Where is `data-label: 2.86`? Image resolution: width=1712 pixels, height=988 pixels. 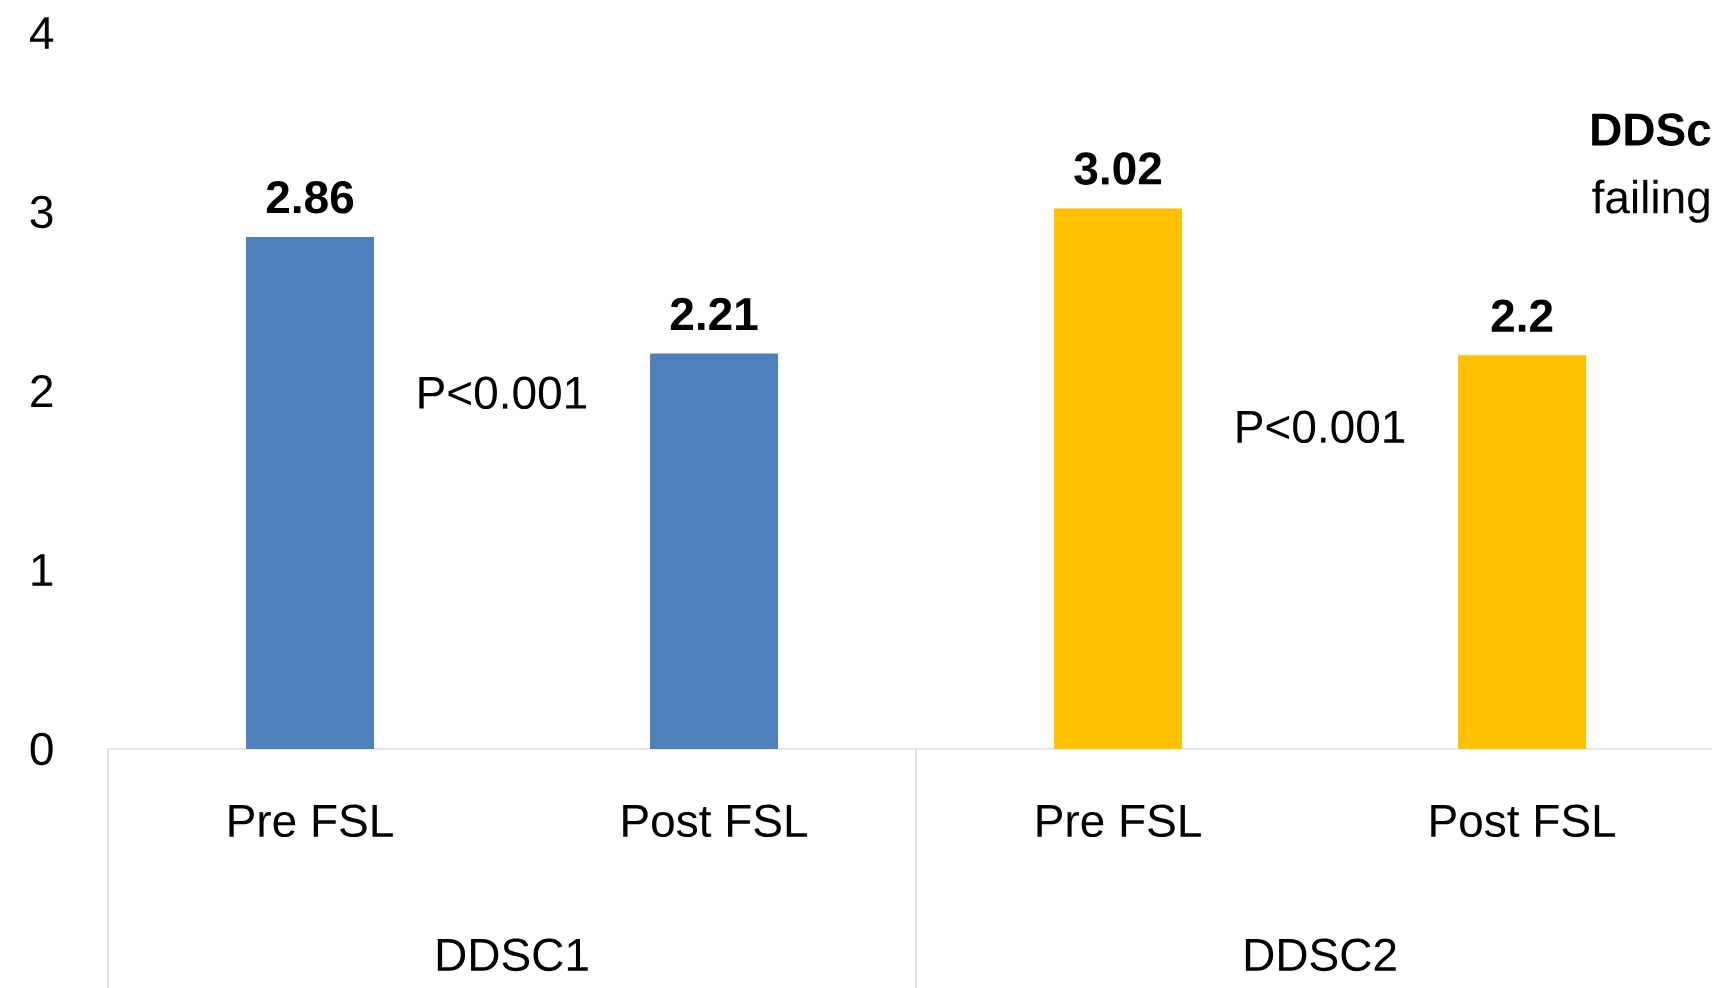
data-label: 2.86 is located at coordinates (310, 197).